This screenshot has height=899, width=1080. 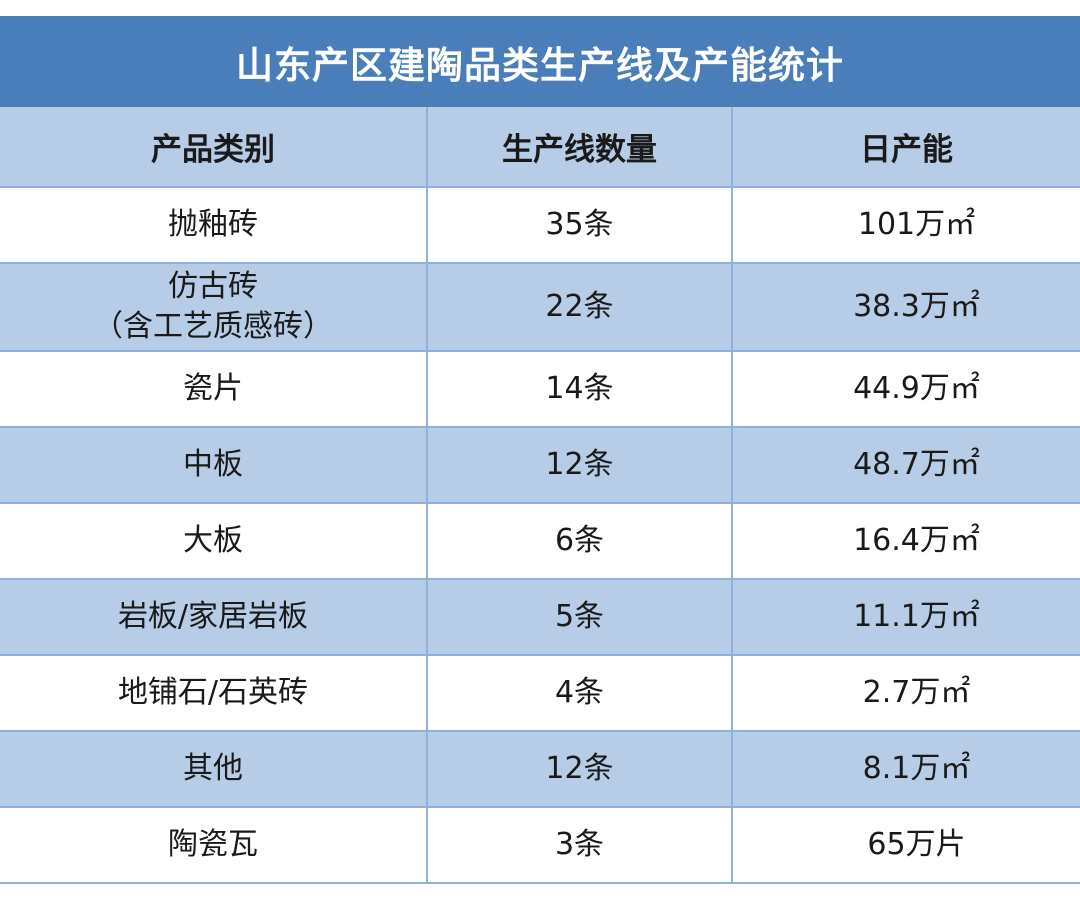 I want to click on table-row: 抛釉砖 35条 101万㎡, so click(x=540, y=225).